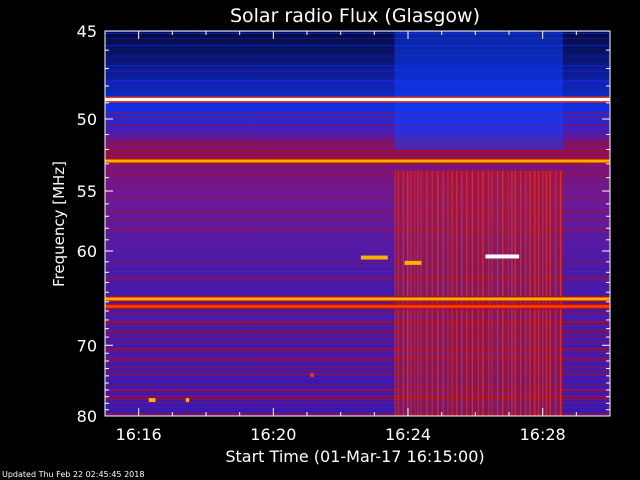  Describe the element at coordinates (87, 191) in the screenshot. I see `y-tick-label: 55` at that location.